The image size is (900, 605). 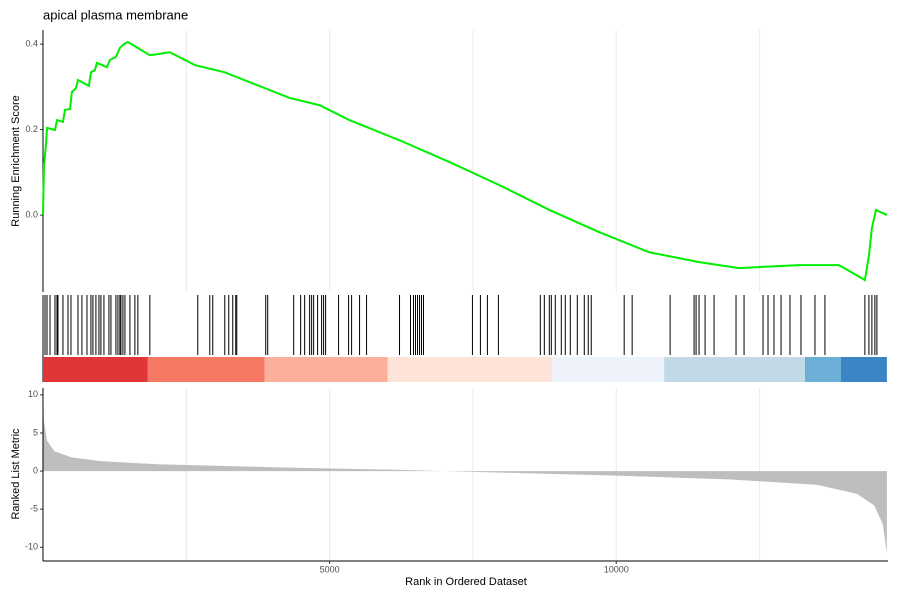 What do you see at coordinates (115, 14) in the screenshot?
I see `chart-title: apical plasma membrane` at bounding box center [115, 14].